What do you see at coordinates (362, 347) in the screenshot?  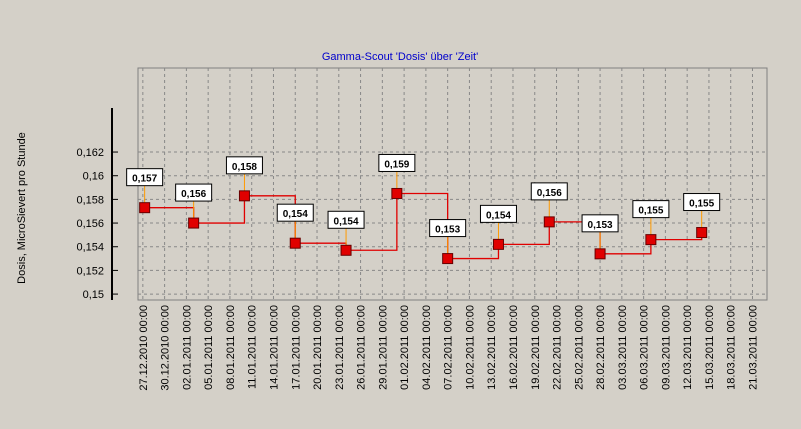 I see `x-tick-label: 26.01.2011 00:00` at bounding box center [362, 347].